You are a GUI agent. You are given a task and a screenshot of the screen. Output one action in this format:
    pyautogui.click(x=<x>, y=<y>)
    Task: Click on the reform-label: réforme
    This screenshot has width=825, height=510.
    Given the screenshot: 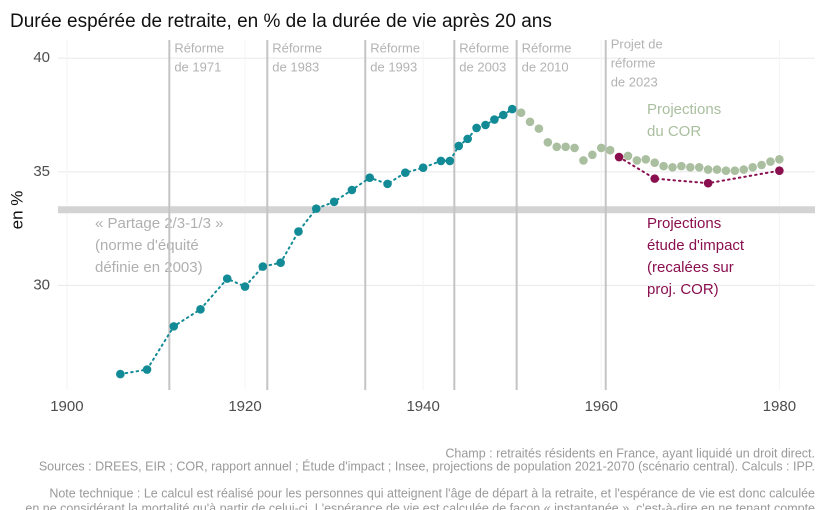 What is the action you would take?
    pyautogui.click(x=633, y=62)
    